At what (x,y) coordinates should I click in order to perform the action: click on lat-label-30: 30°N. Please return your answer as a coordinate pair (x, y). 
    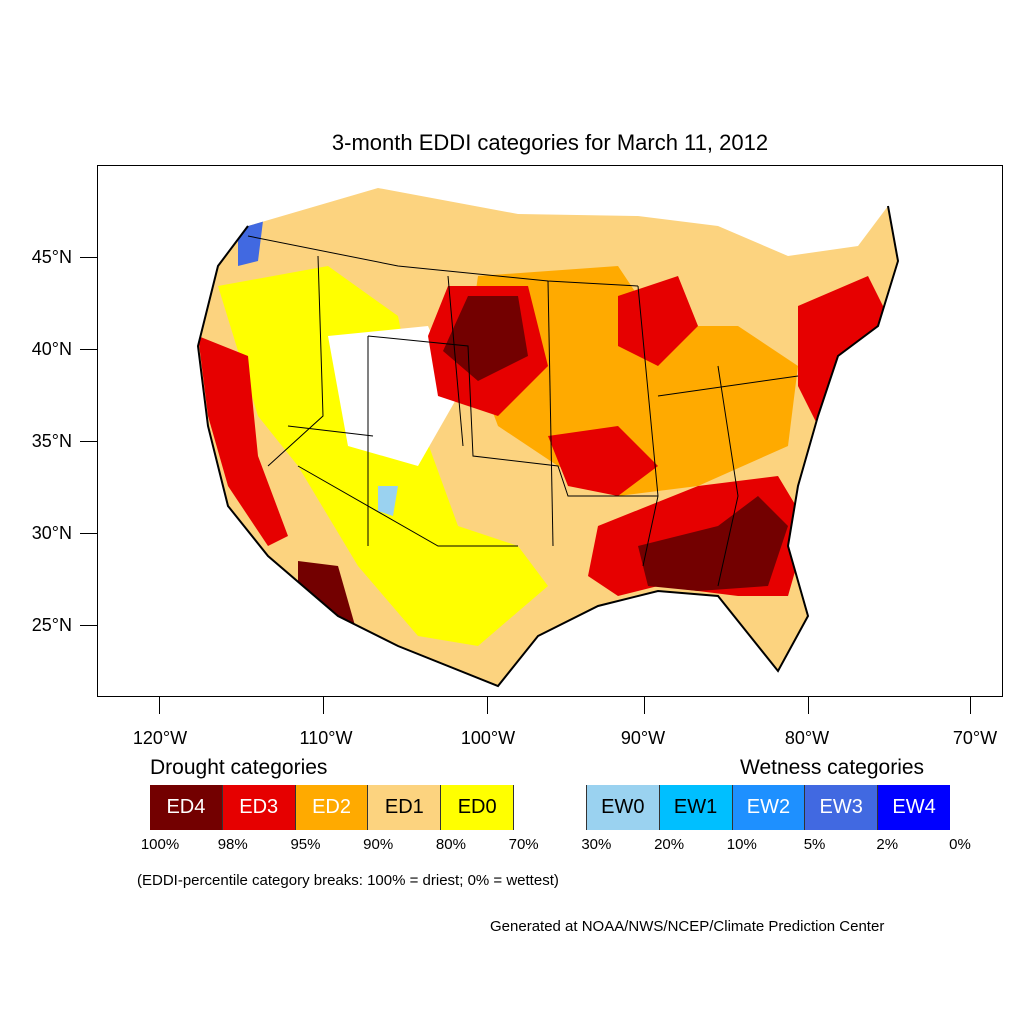
    Looking at the image, I should click on (51, 533).